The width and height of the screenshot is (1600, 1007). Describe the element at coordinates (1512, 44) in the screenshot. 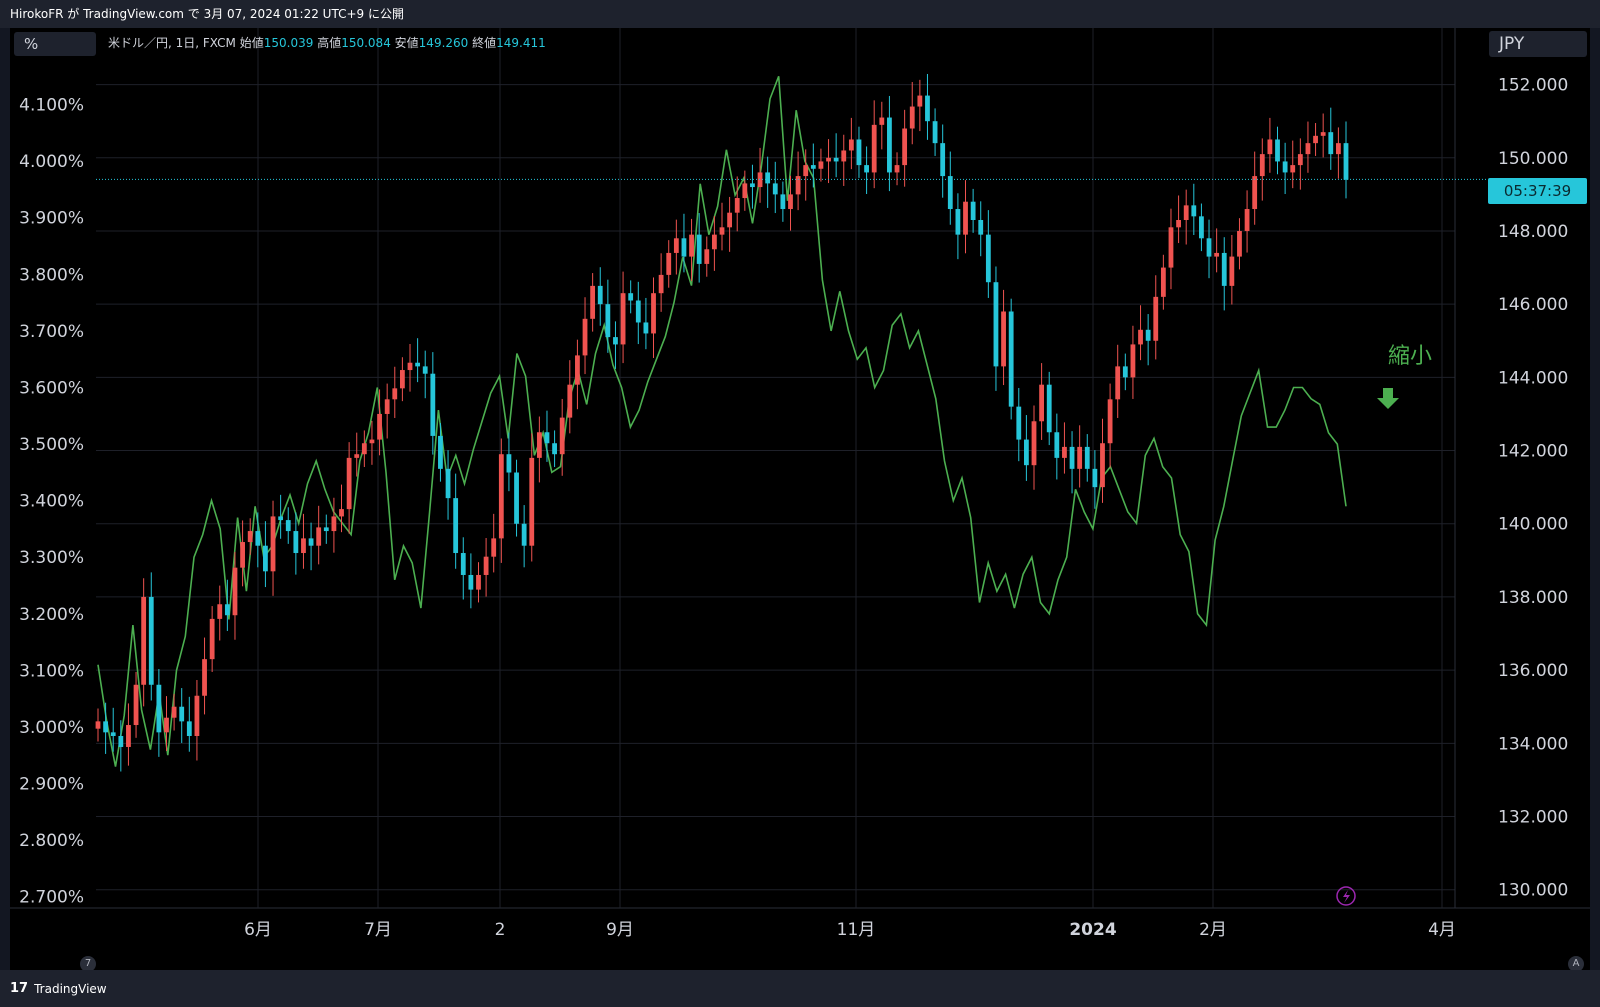

I see `currency-label: JPY` at that location.